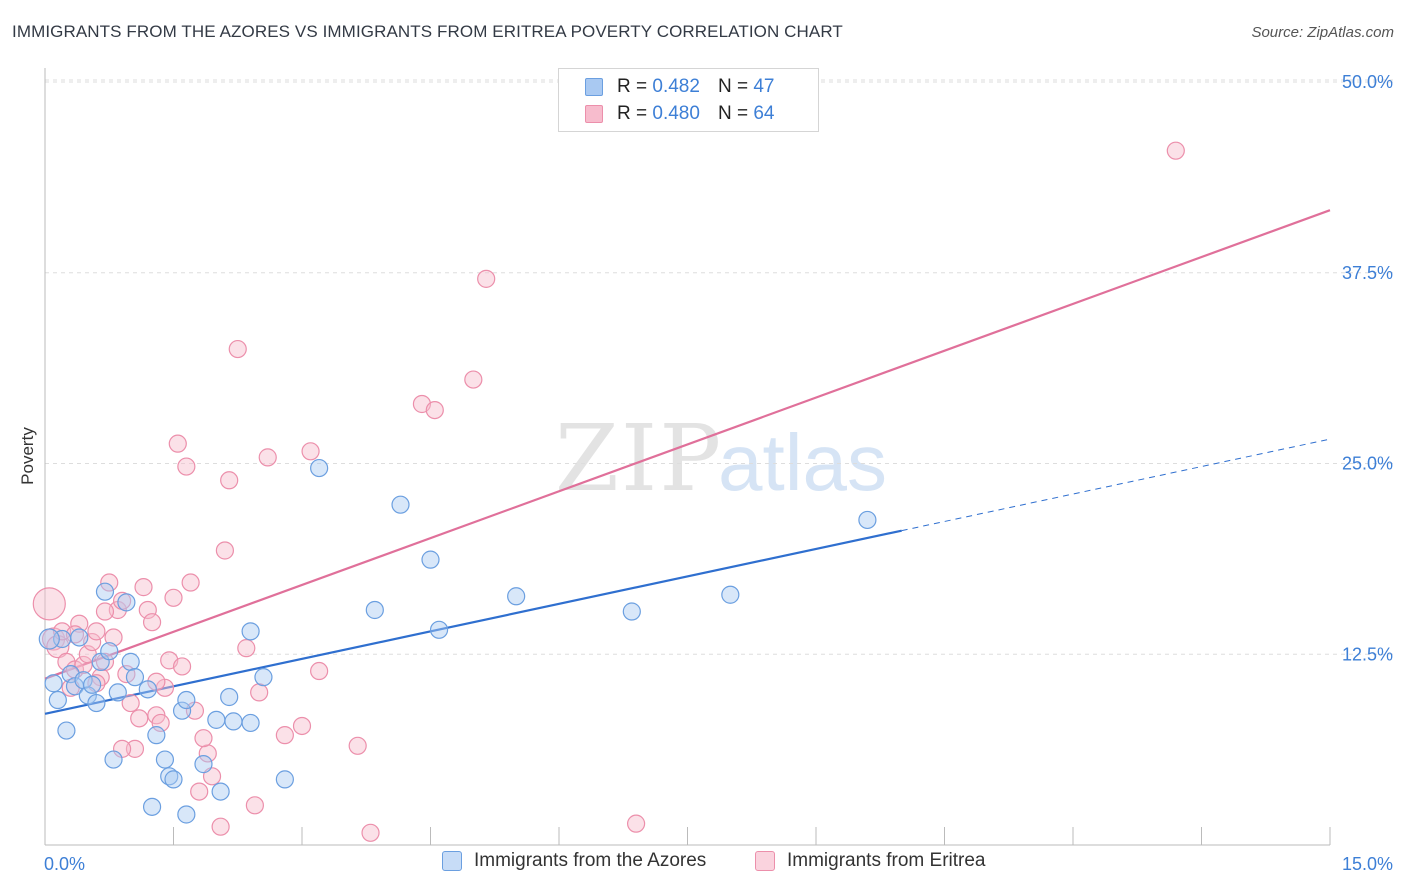 This screenshot has height=892, width=1406. Describe the element at coordinates (574, 861) in the screenshot. I see `legend-item-azores: Immigrants from the Azores` at that location.